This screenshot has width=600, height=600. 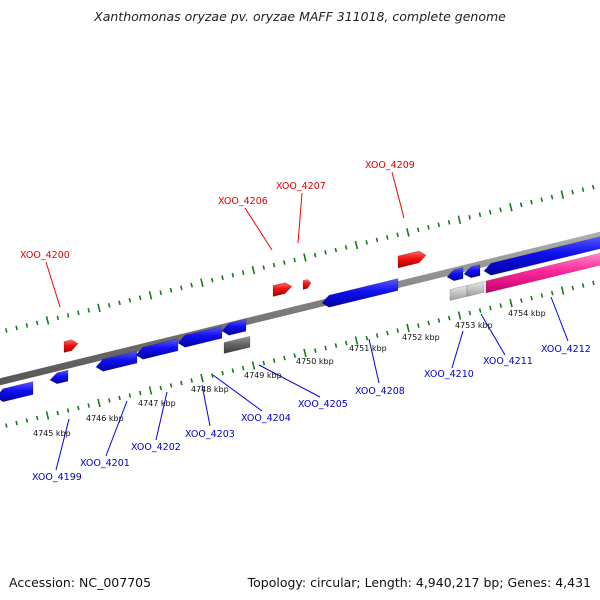 I want to click on gene-label-xoo-4203: XOO_4203, so click(x=210, y=434).